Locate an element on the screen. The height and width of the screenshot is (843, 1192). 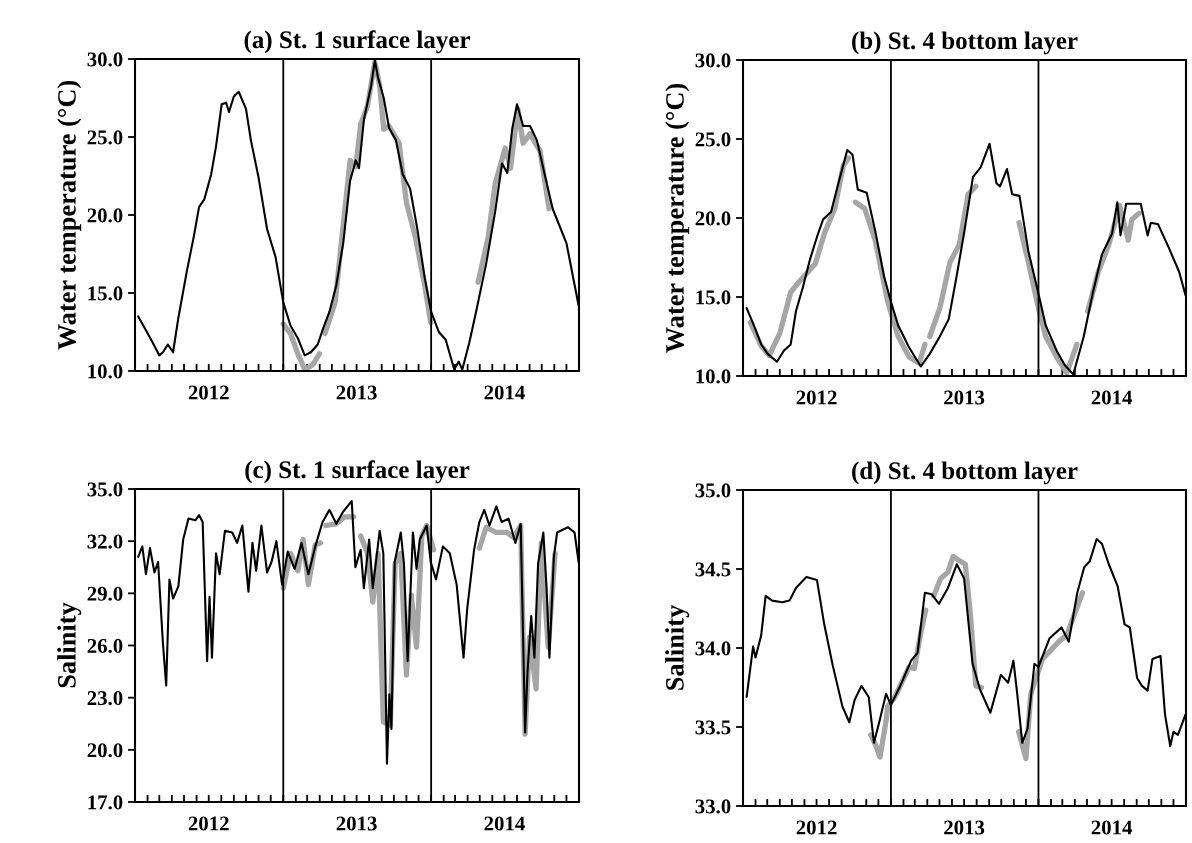
y-tick-label: 17.0 is located at coordinates (105, 802).